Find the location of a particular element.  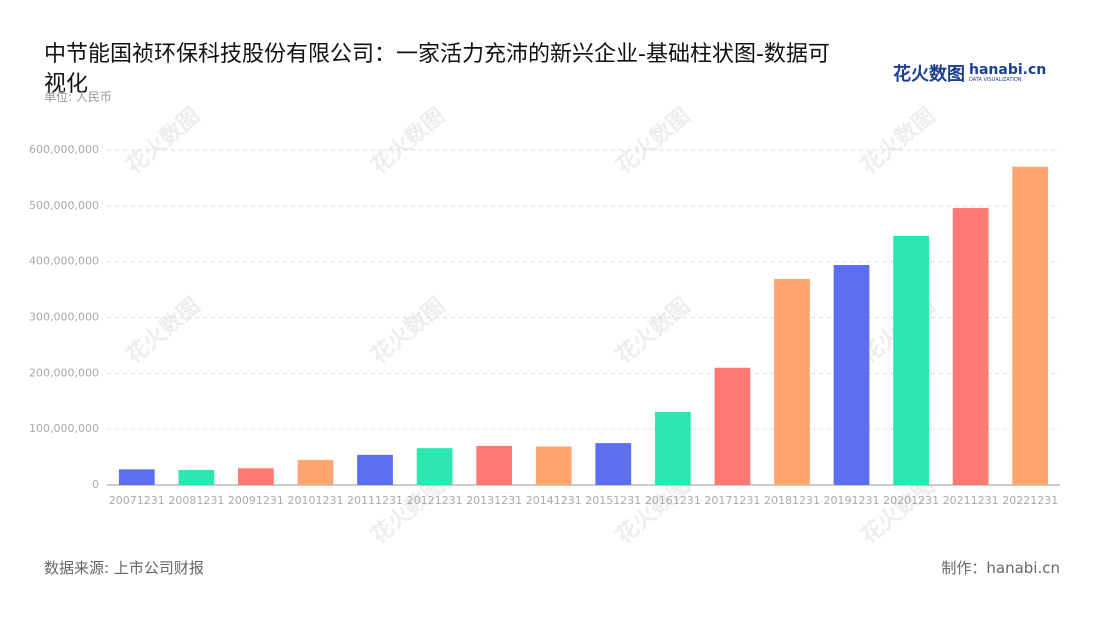

y-tick-label: 0 is located at coordinates (95, 484).